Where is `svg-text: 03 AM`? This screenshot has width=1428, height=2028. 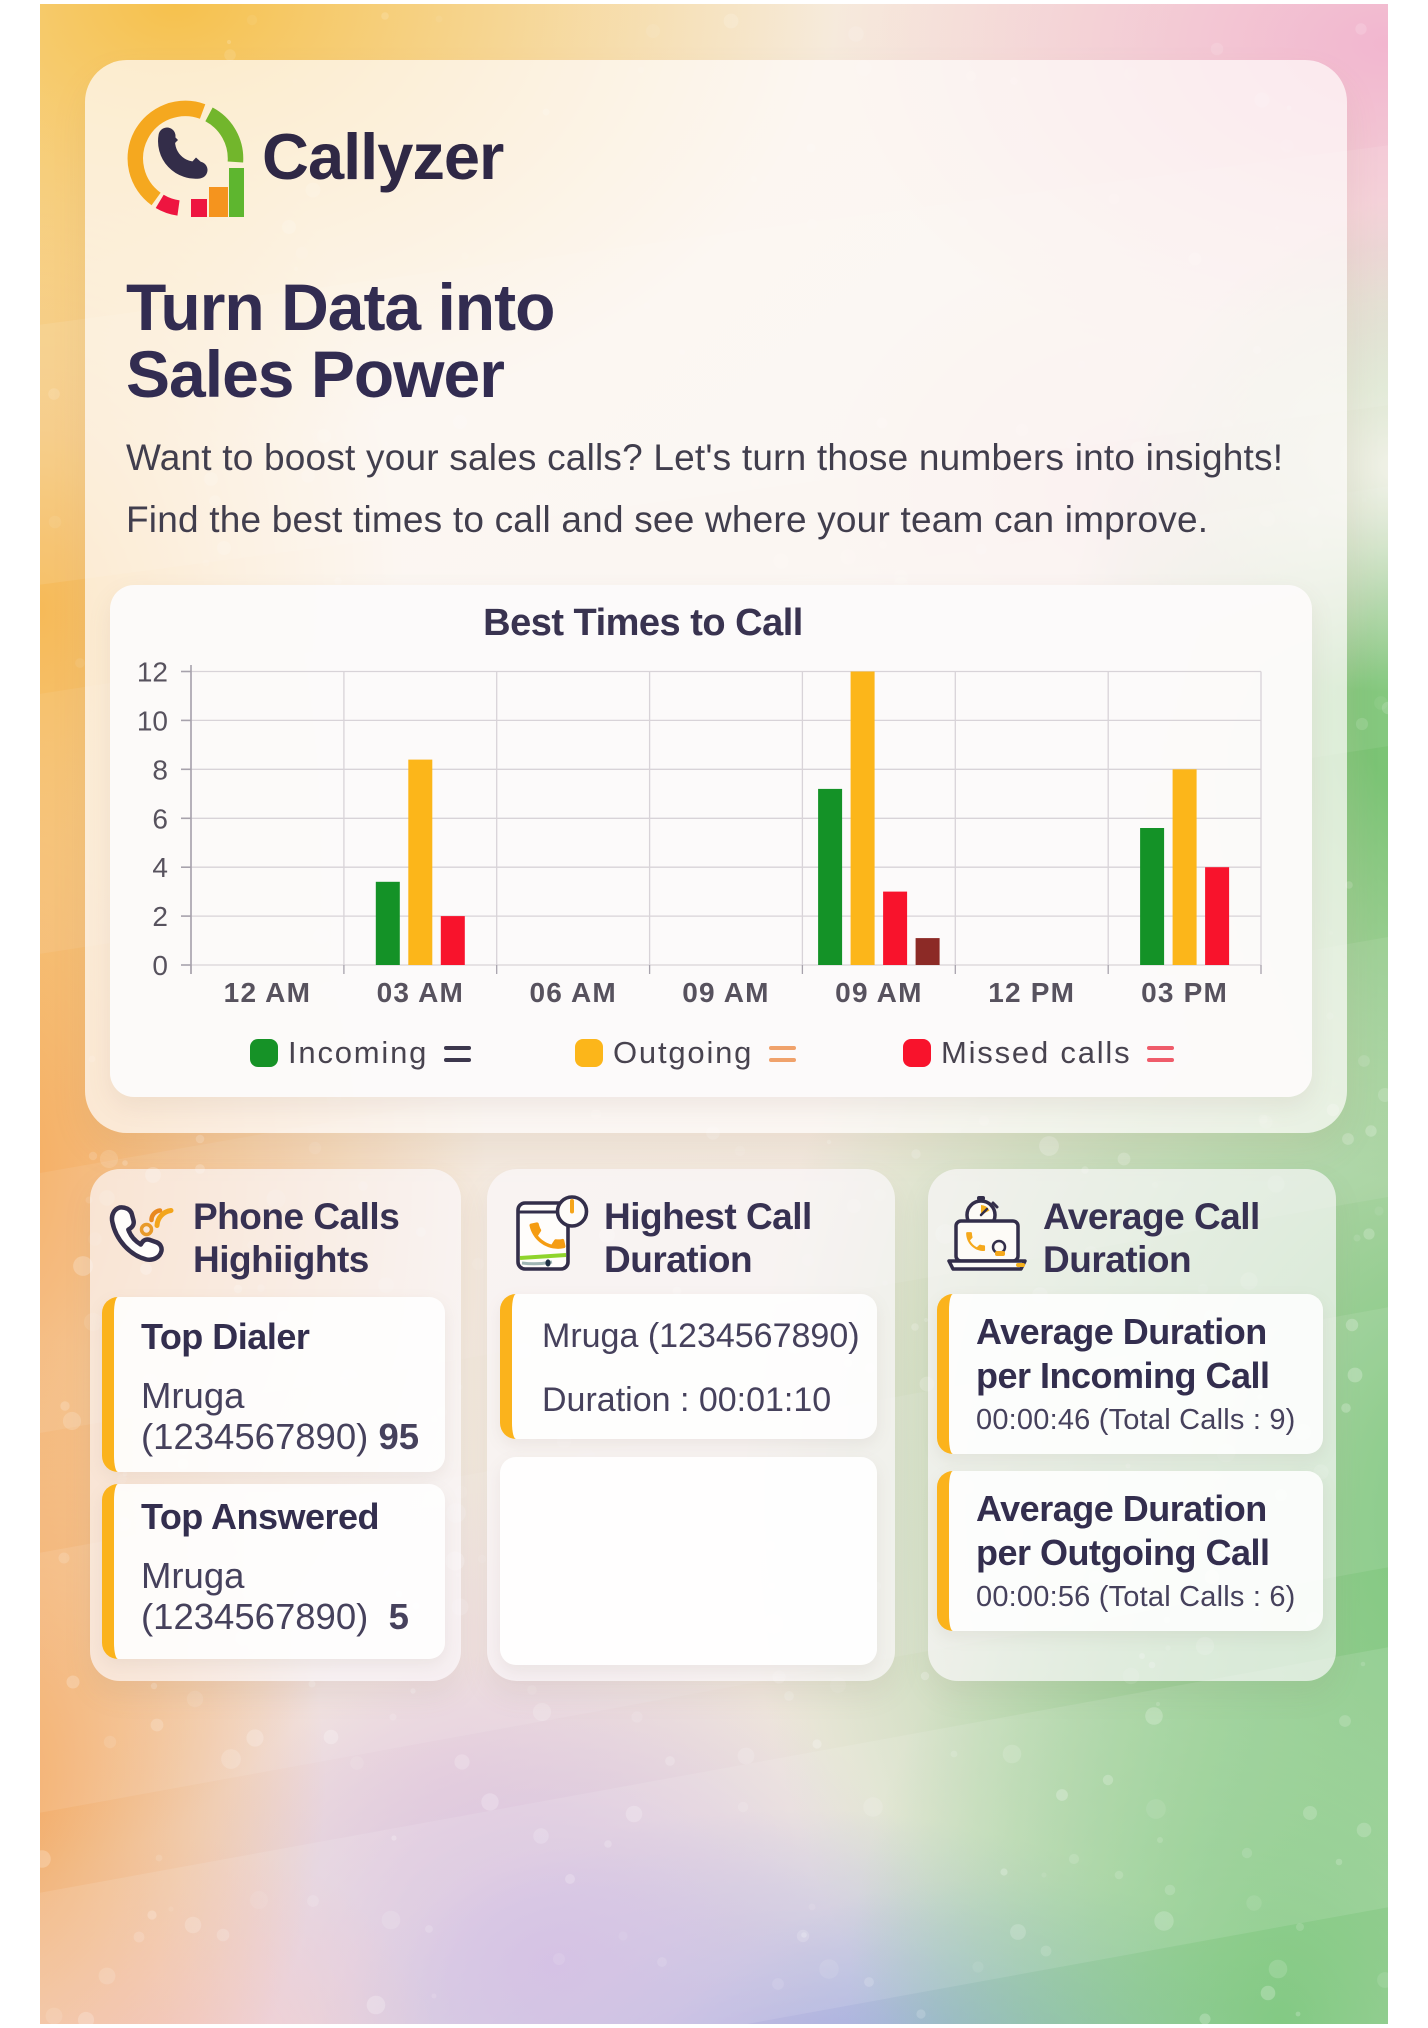 svg-text: 03 AM is located at coordinates (420, 992).